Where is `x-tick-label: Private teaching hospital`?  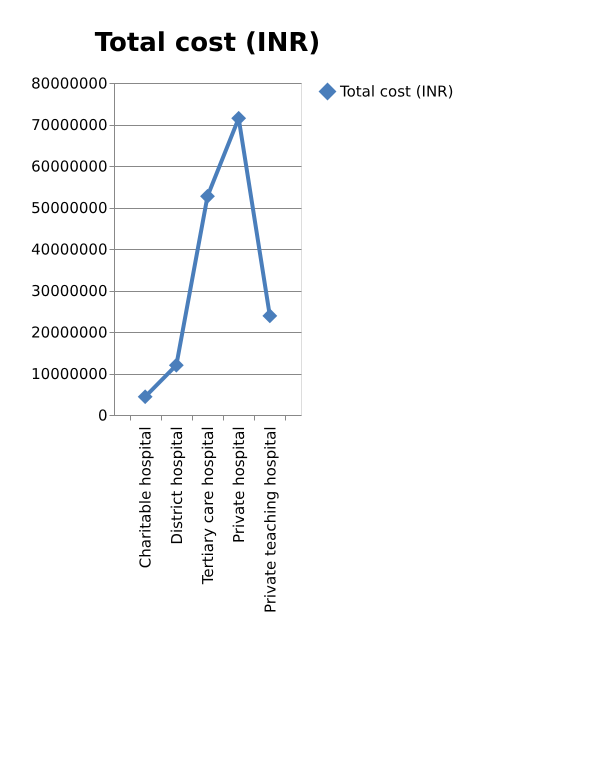
x-tick-label: Private teaching hospital is located at coordinates (270, 520).